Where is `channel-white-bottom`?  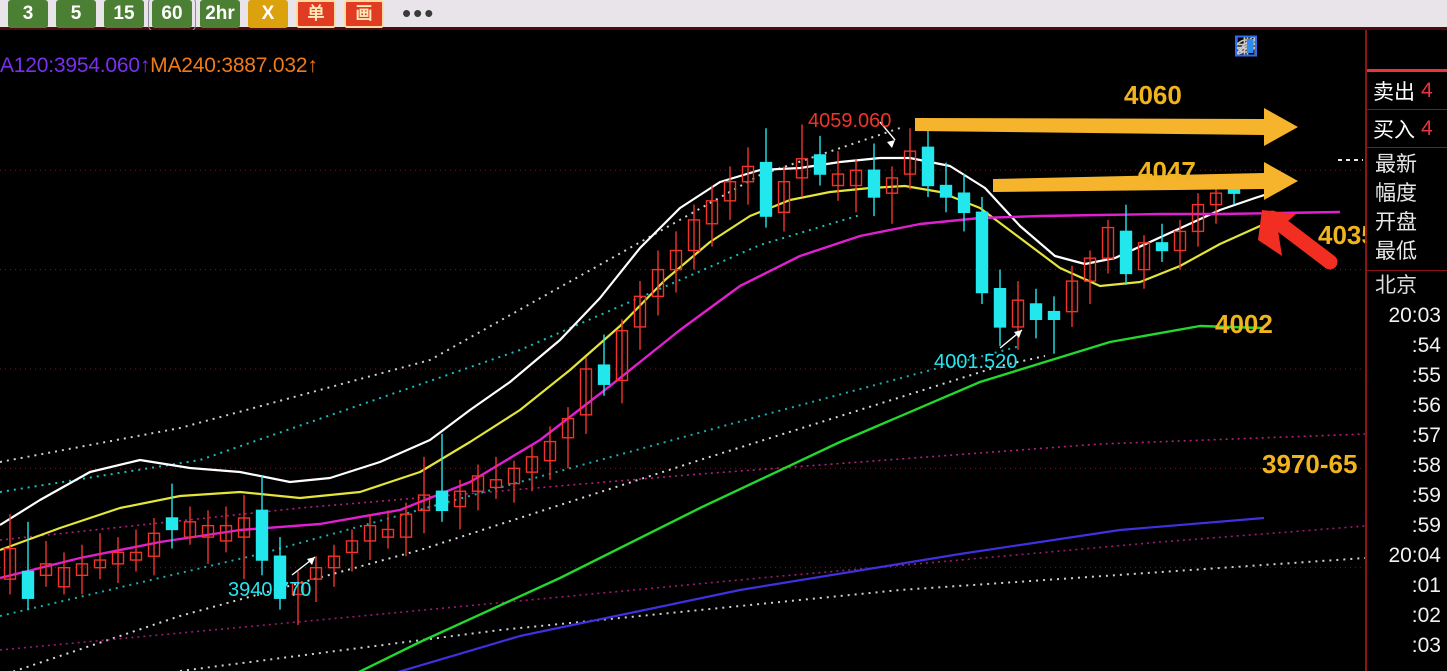 channel-white-bottom is located at coordinates (772, 614).